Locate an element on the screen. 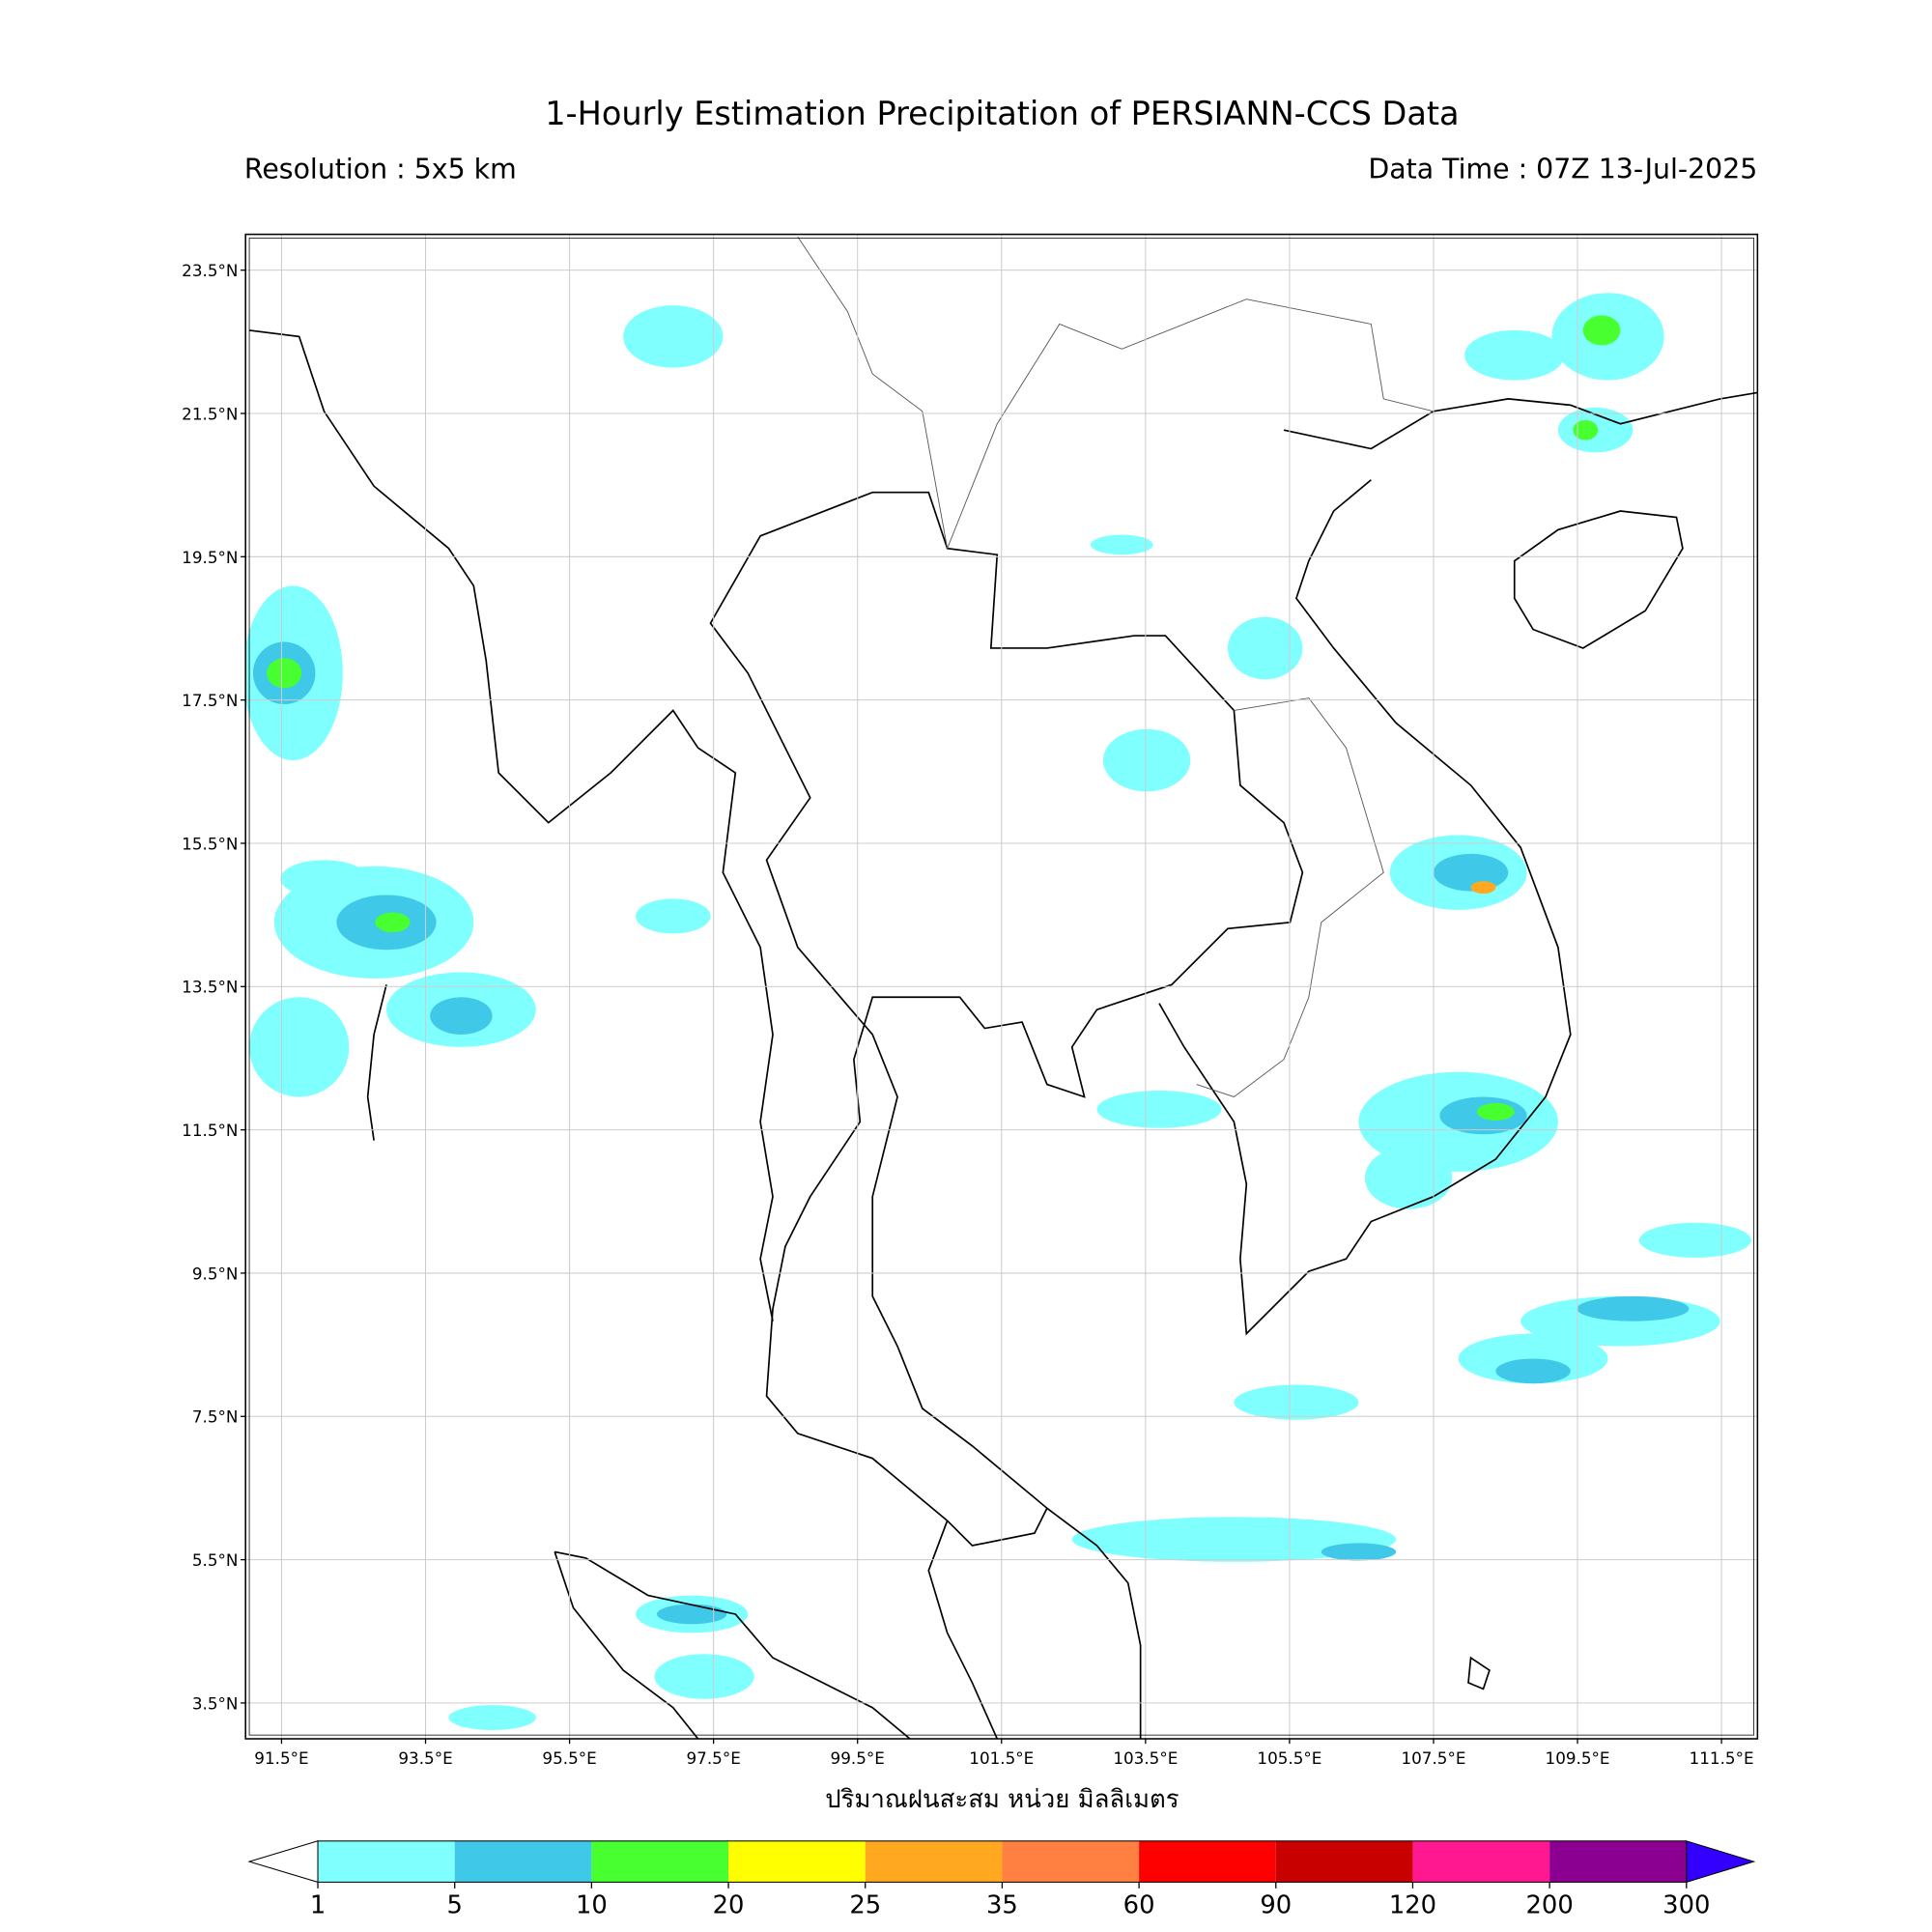  malaysia-coast is located at coordinates (1034, 1623).